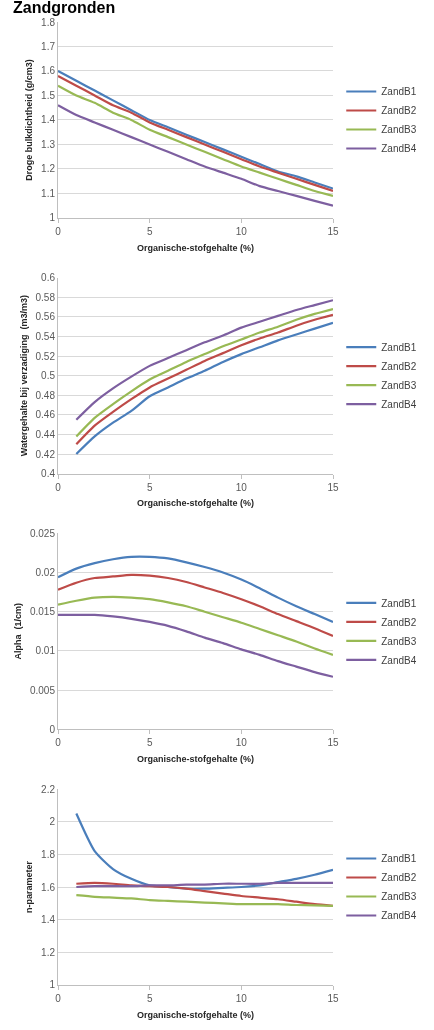 Image resolution: width=434 pixels, height=1030 pixels. I want to click on y-tick-label: 0.025, so click(42, 533).